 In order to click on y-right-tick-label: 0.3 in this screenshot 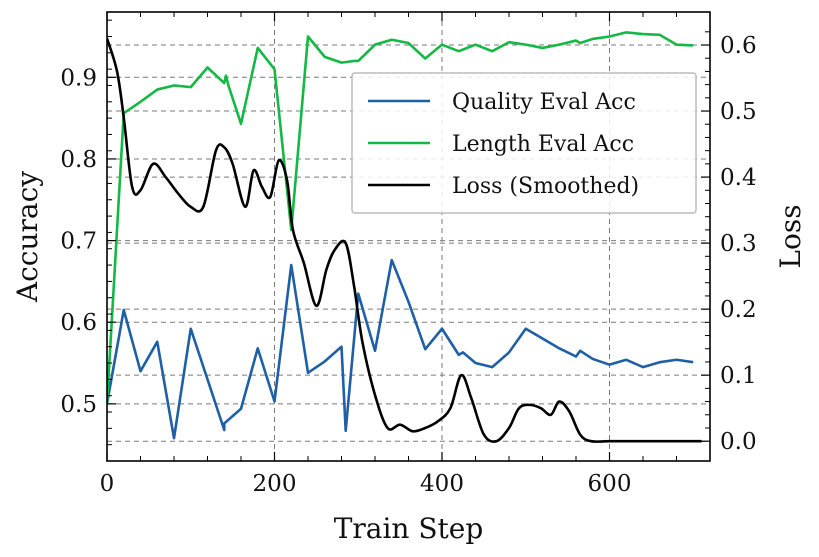, I will do `click(738, 244)`.